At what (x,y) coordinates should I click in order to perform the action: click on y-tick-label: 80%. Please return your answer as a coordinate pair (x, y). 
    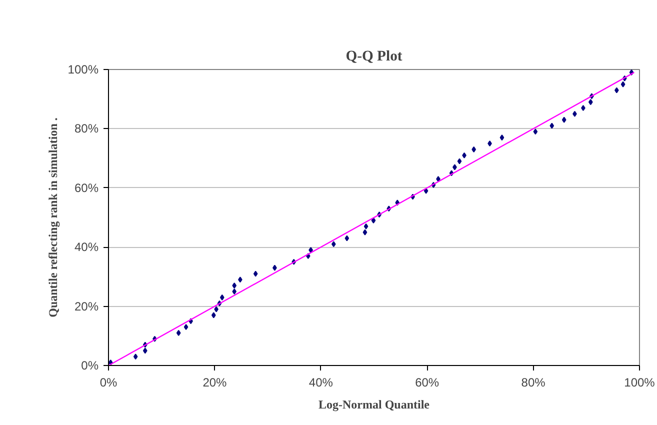
    Looking at the image, I should click on (86, 129).